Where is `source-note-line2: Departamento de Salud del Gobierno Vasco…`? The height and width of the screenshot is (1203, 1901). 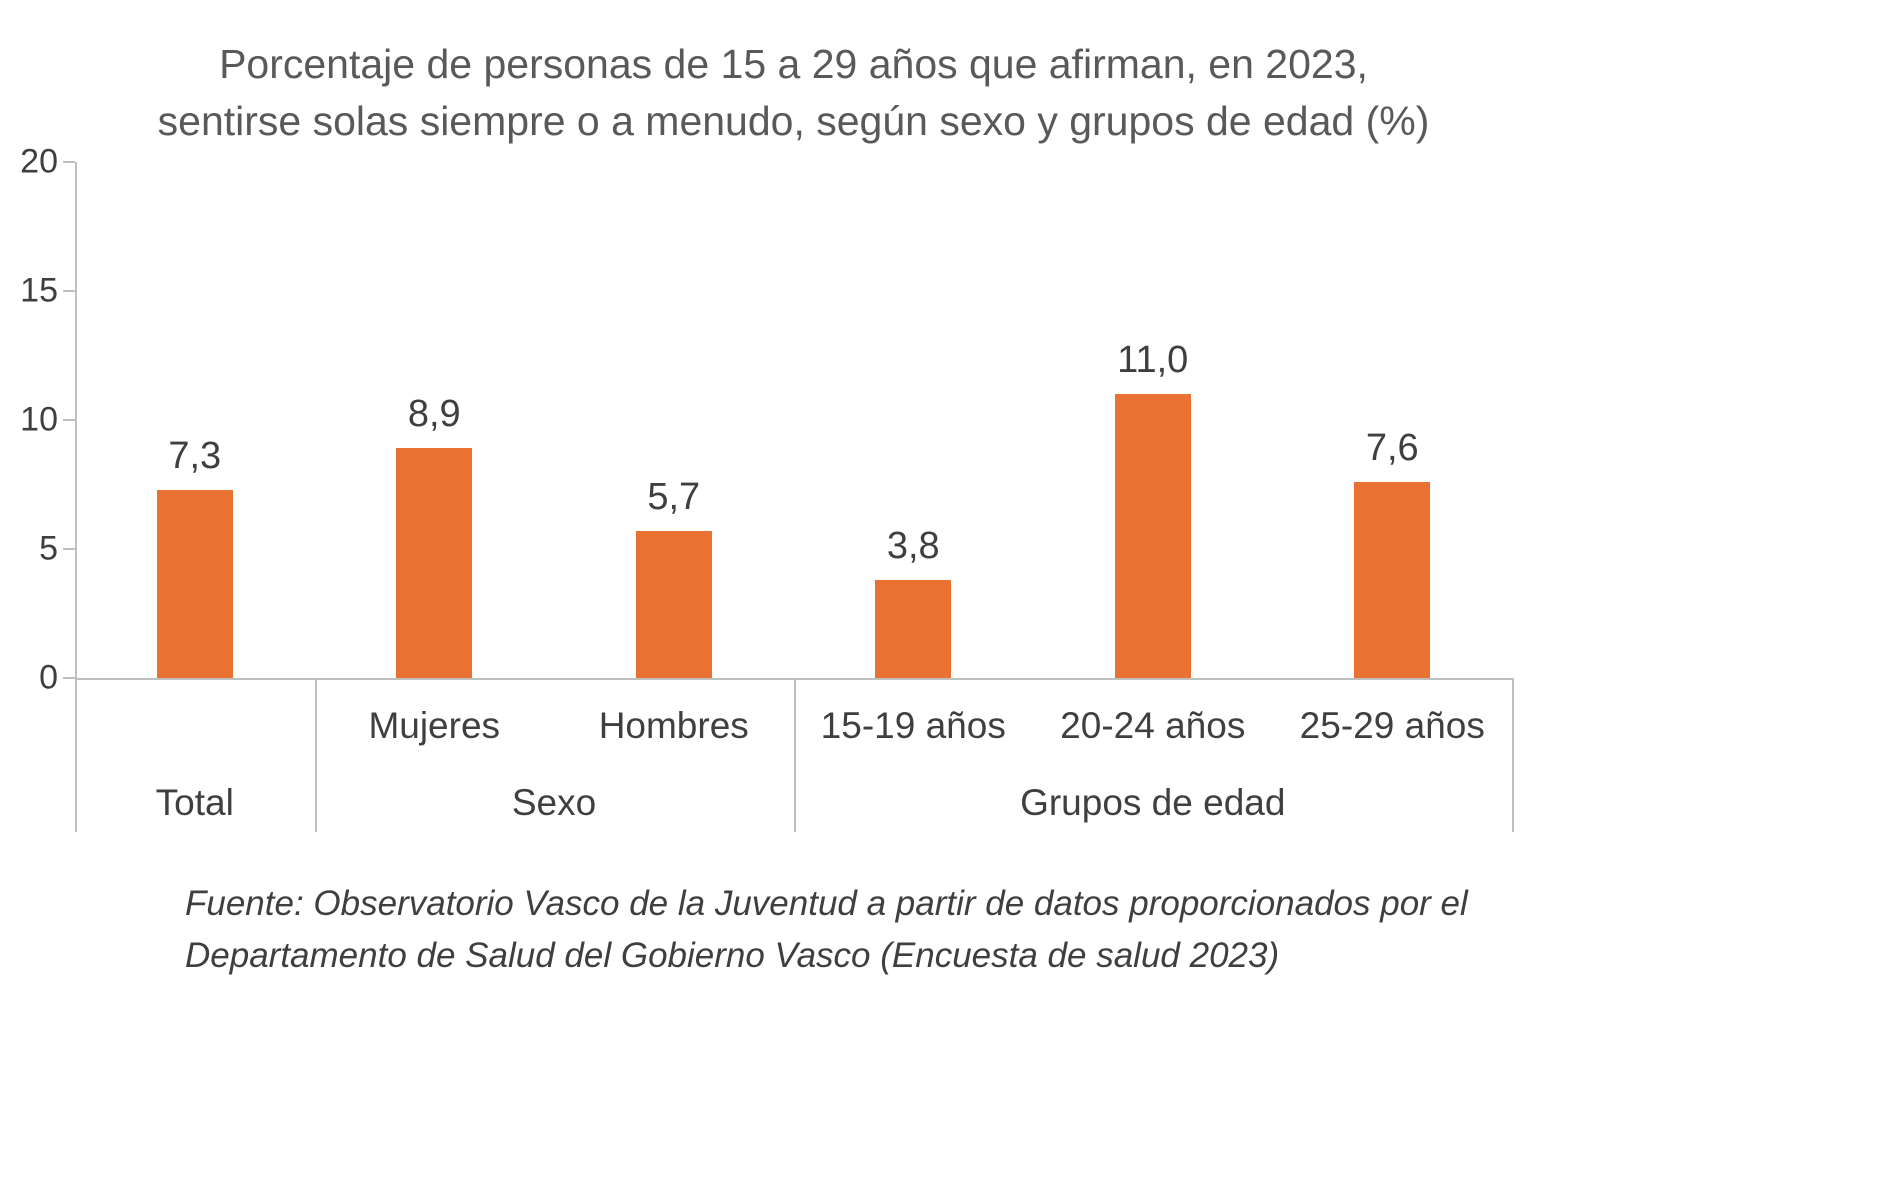 source-note-line2: Departamento de Salud del Gobierno Vasco… is located at coordinates (732, 955).